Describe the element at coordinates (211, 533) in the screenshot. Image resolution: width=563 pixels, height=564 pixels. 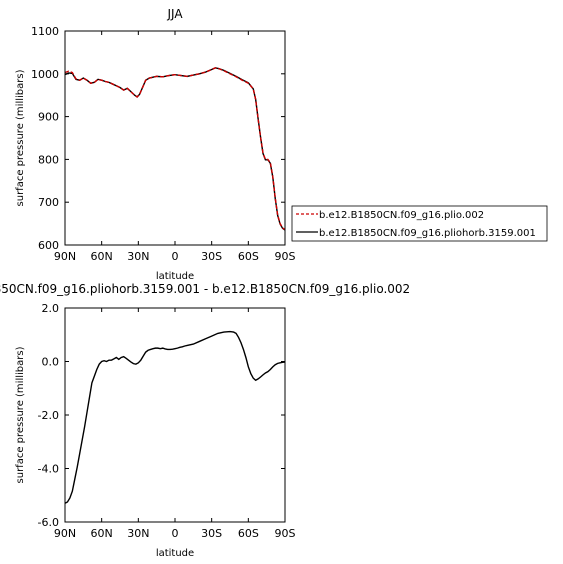
I see `bottom-x-tick-label: 30S` at that location.